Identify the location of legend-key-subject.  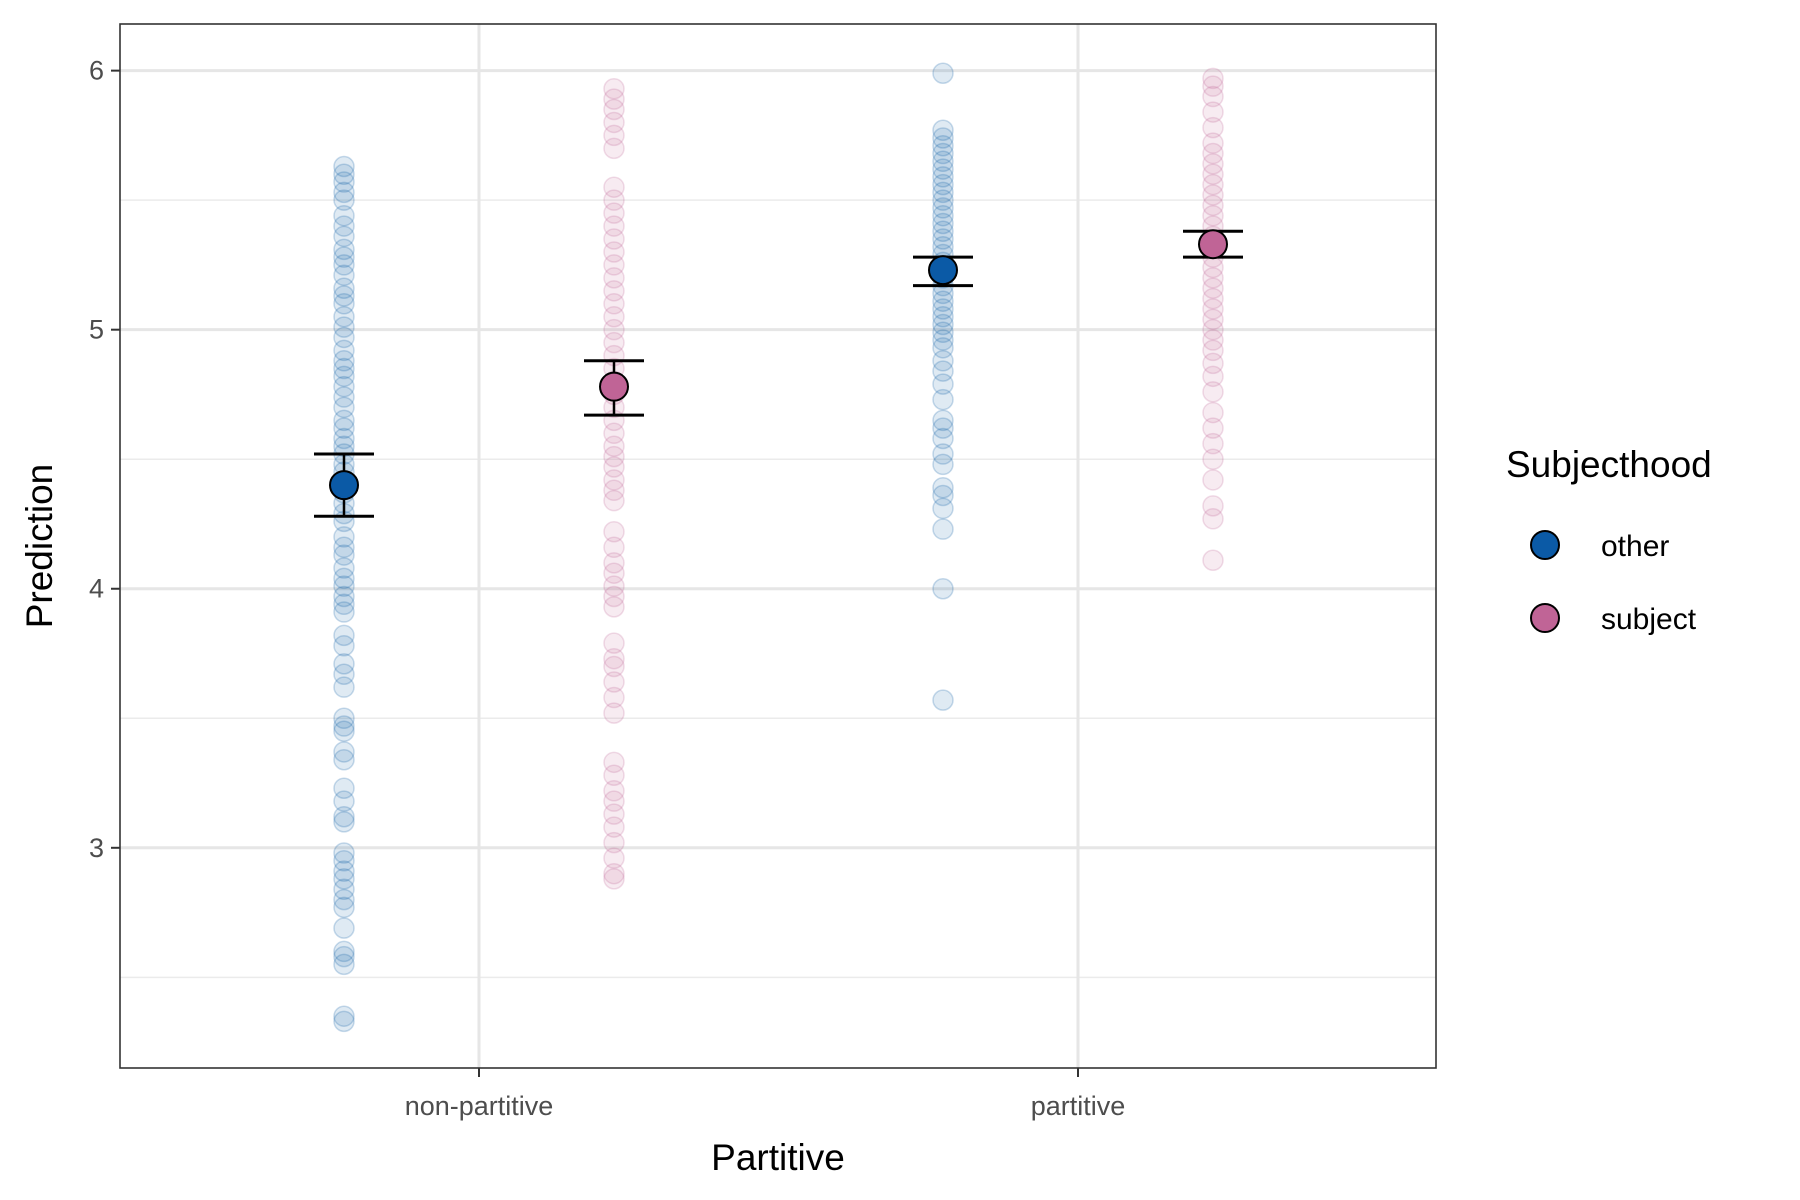
(1545, 618).